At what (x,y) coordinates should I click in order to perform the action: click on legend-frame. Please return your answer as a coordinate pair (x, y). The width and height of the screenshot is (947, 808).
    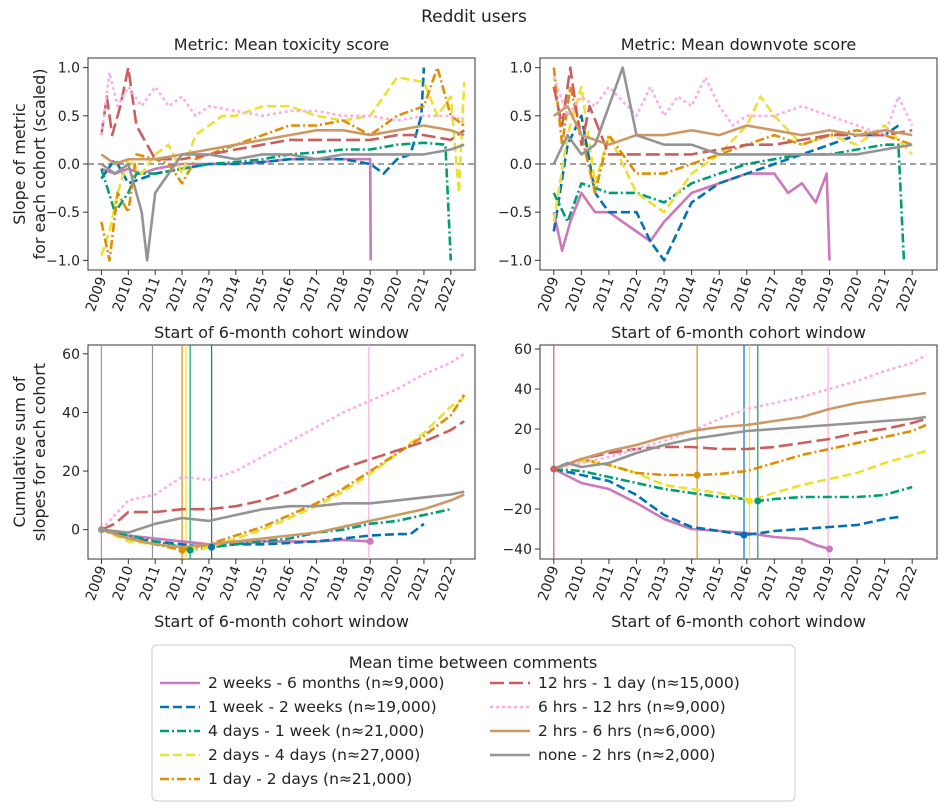
    Looking at the image, I should click on (473, 723).